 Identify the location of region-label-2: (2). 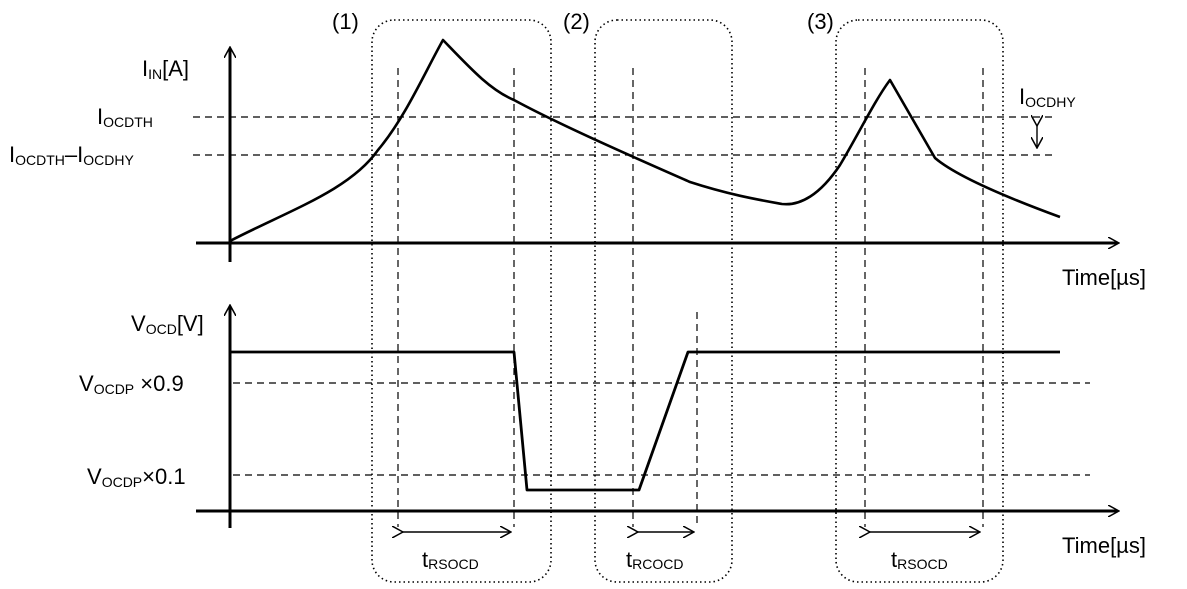
(576, 21).